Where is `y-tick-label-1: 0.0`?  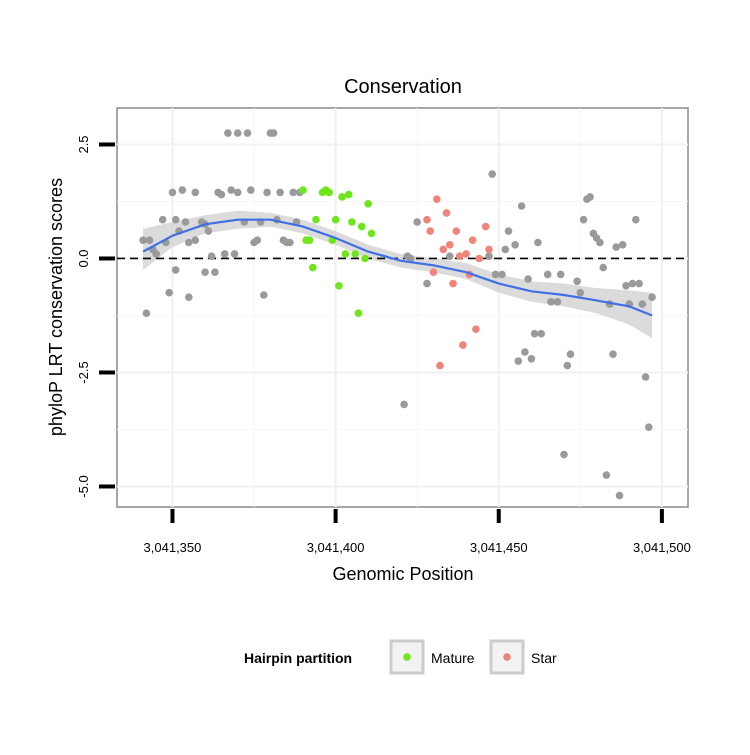
y-tick-label-1: 0.0 is located at coordinates (83, 258).